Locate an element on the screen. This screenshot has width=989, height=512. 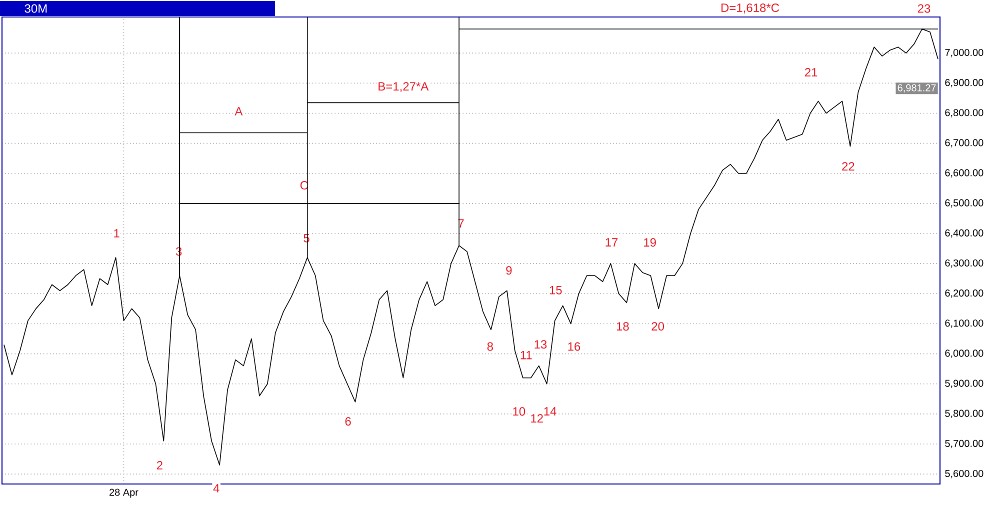
y-tick-label: 6,200.00 is located at coordinates (964, 294).